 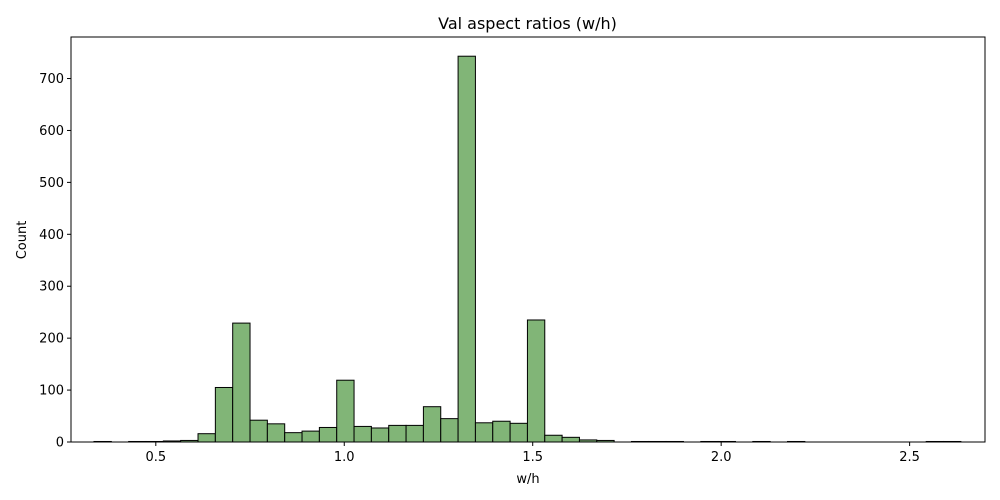 I want to click on x-tick-label: 0.5, so click(x=155, y=457).